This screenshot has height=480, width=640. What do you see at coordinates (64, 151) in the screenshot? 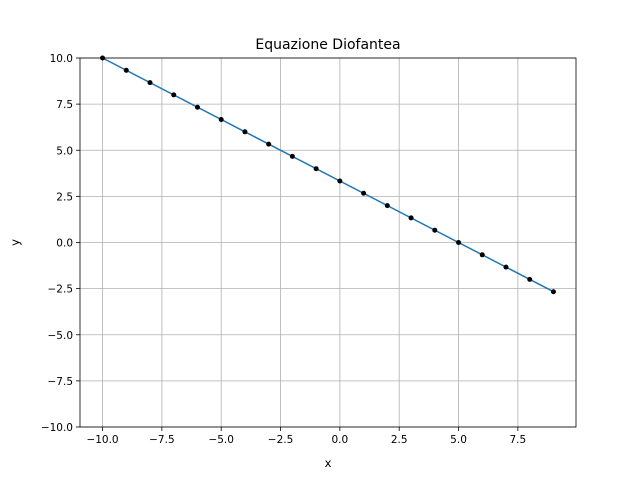
I see `y-tick-label: 5.0` at bounding box center [64, 151].